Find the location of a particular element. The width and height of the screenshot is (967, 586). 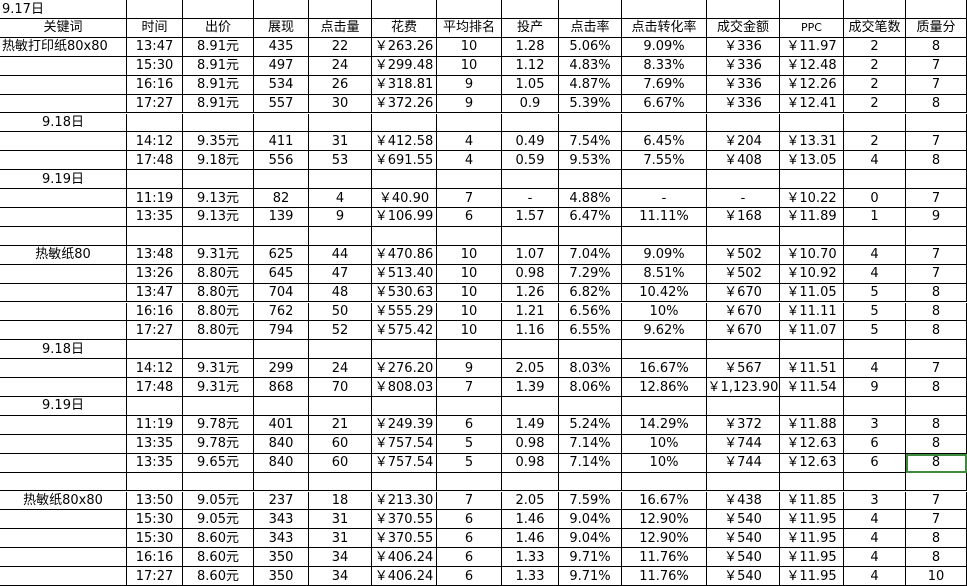

cell-clicks: 47 is located at coordinates (340, 274).